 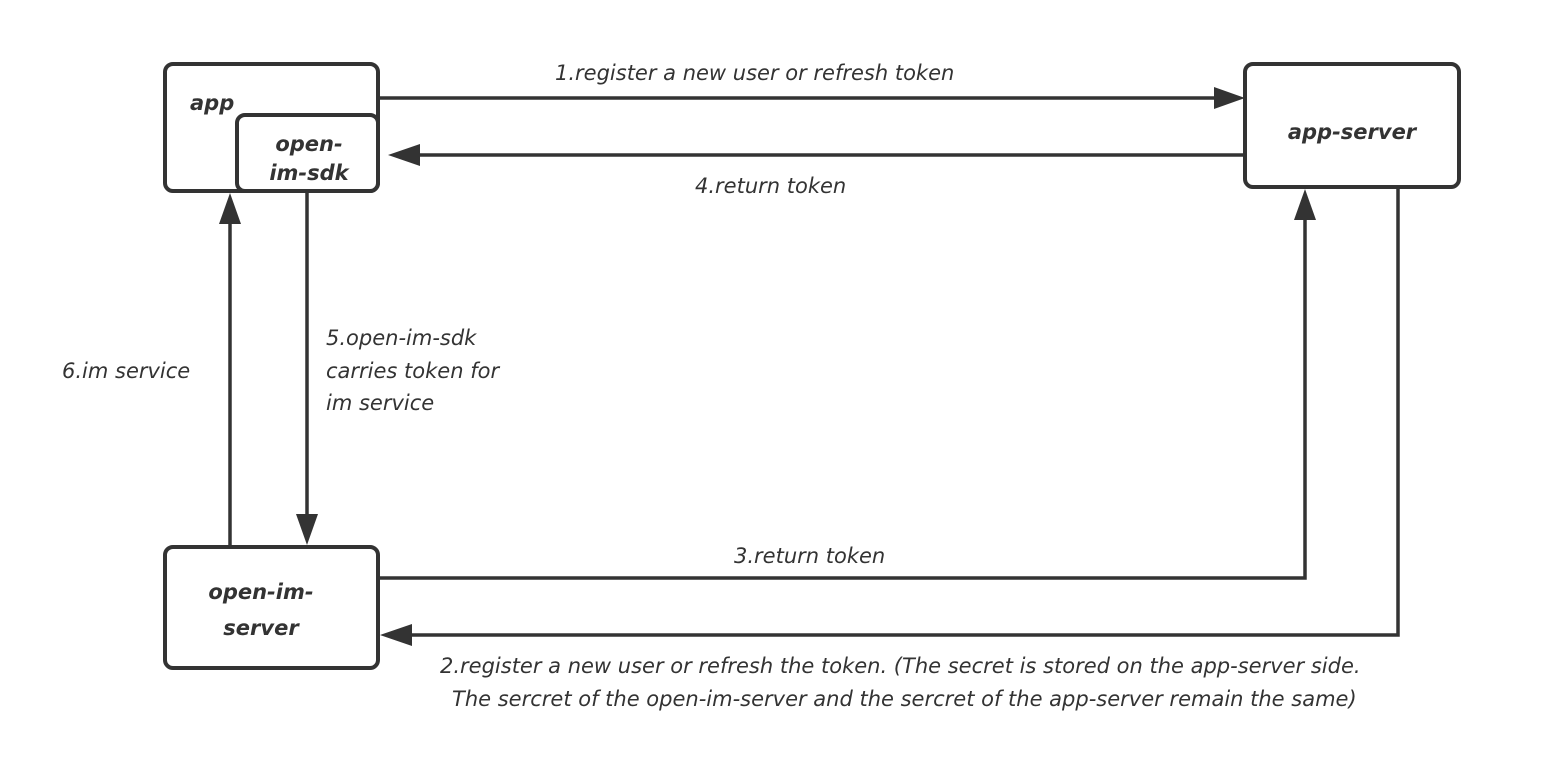 What do you see at coordinates (230, 208) in the screenshot?
I see `edge-6-arrowhead` at bounding box center [230, 208].